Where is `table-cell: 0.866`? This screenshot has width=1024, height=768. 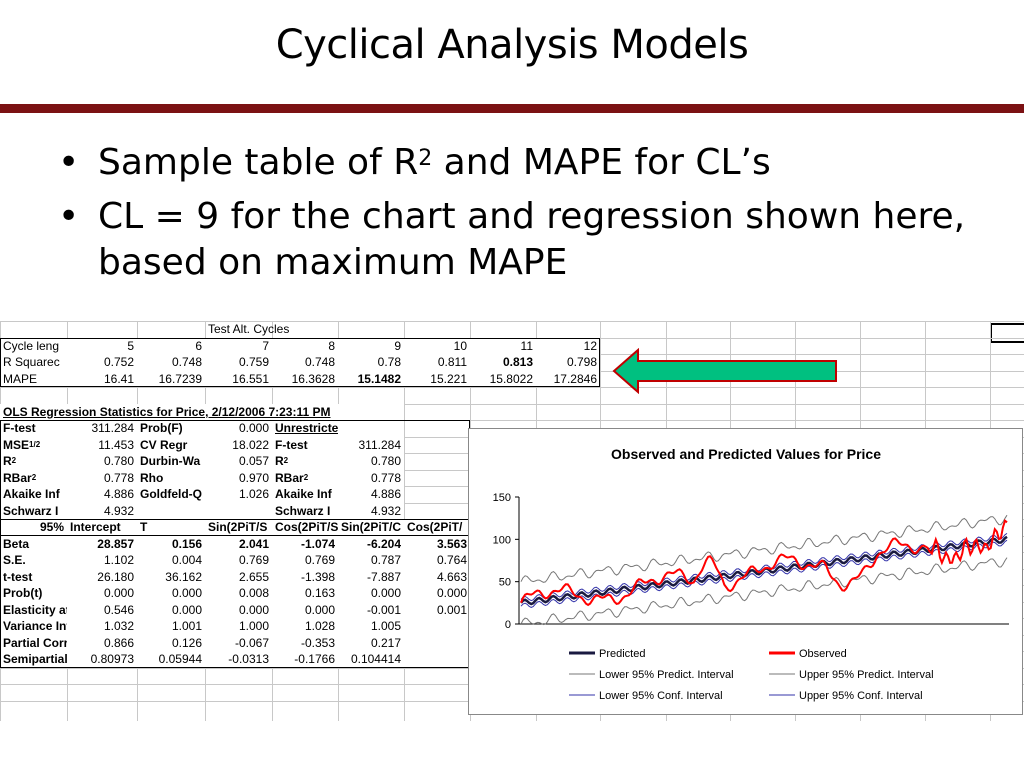
table-cell: 0.866 is located at coordinates (102, 642).